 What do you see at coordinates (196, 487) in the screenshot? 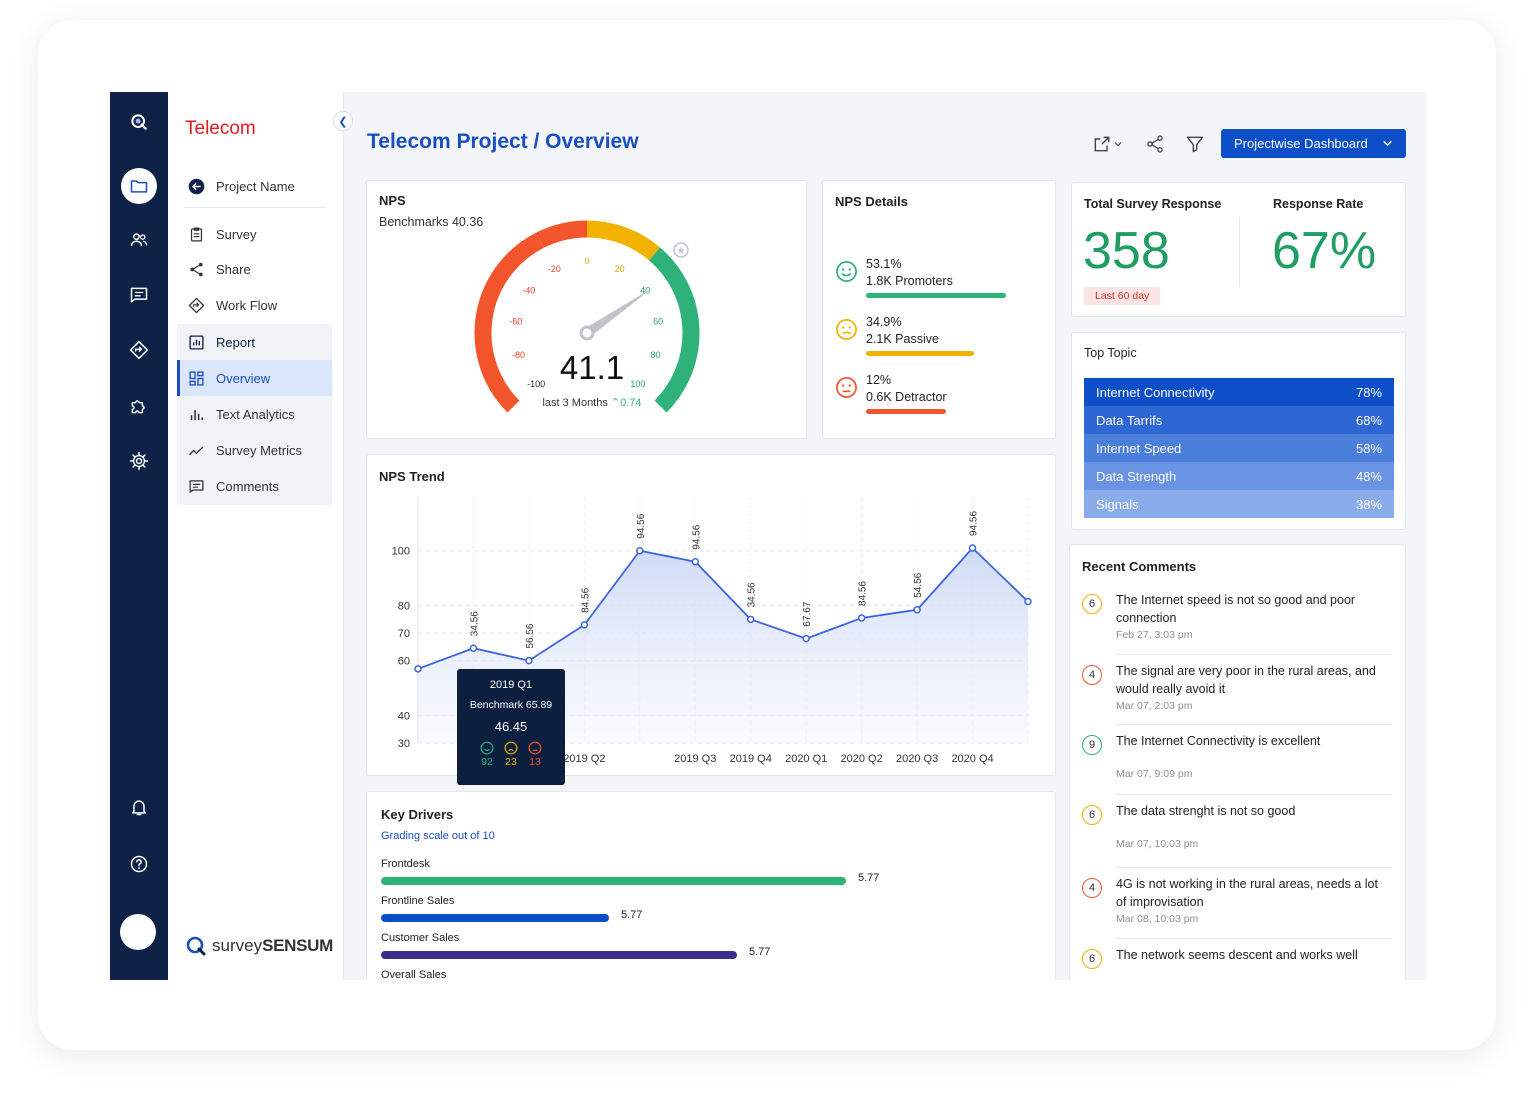
I see `comments-icon` at bounding box center [196, 487].